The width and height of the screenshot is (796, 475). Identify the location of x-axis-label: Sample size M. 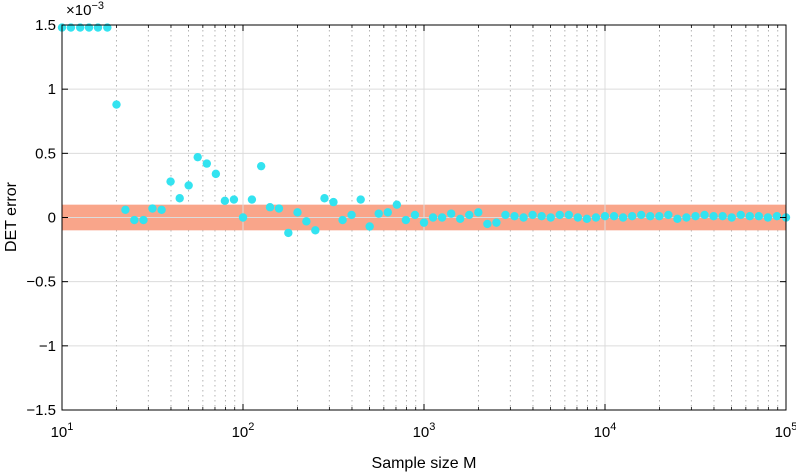
(424, 463).